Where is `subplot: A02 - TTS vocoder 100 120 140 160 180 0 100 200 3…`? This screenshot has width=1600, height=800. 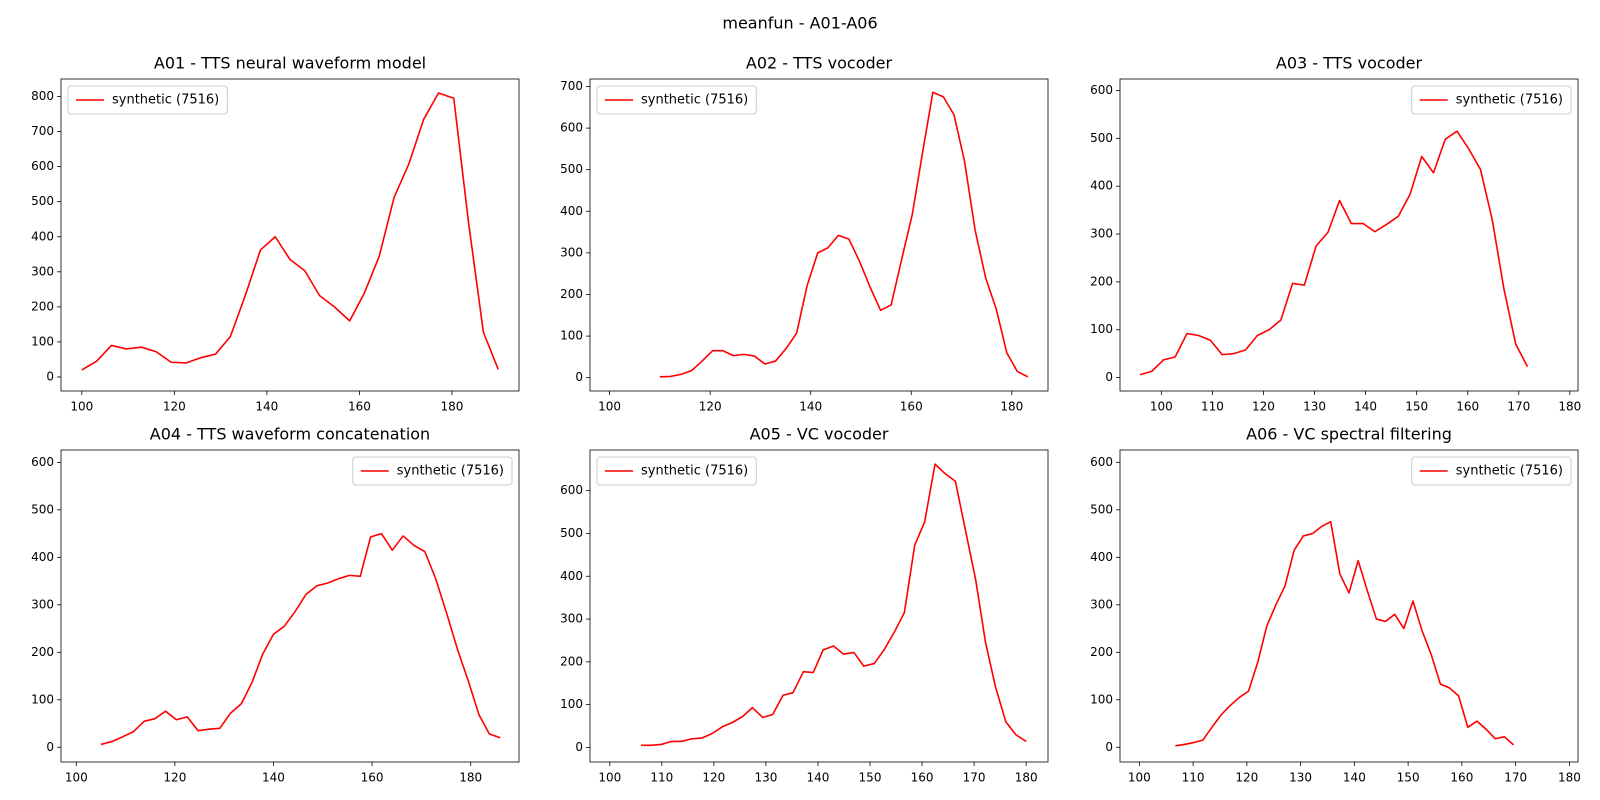 subplot: A02 - TTS vocoder 100 120 140 160 180 0 100 200 3… is located at coordinates (804, 234).